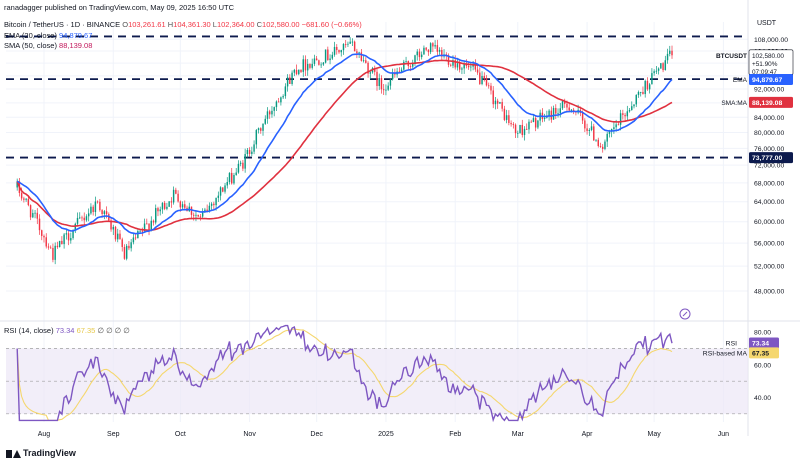 The height and width of the screenshot is (464, 800). What do you see at coordinates (731, 344) in the screenshot?
I see `rsi-series-name: RSI` at bounding box center [731, 344].